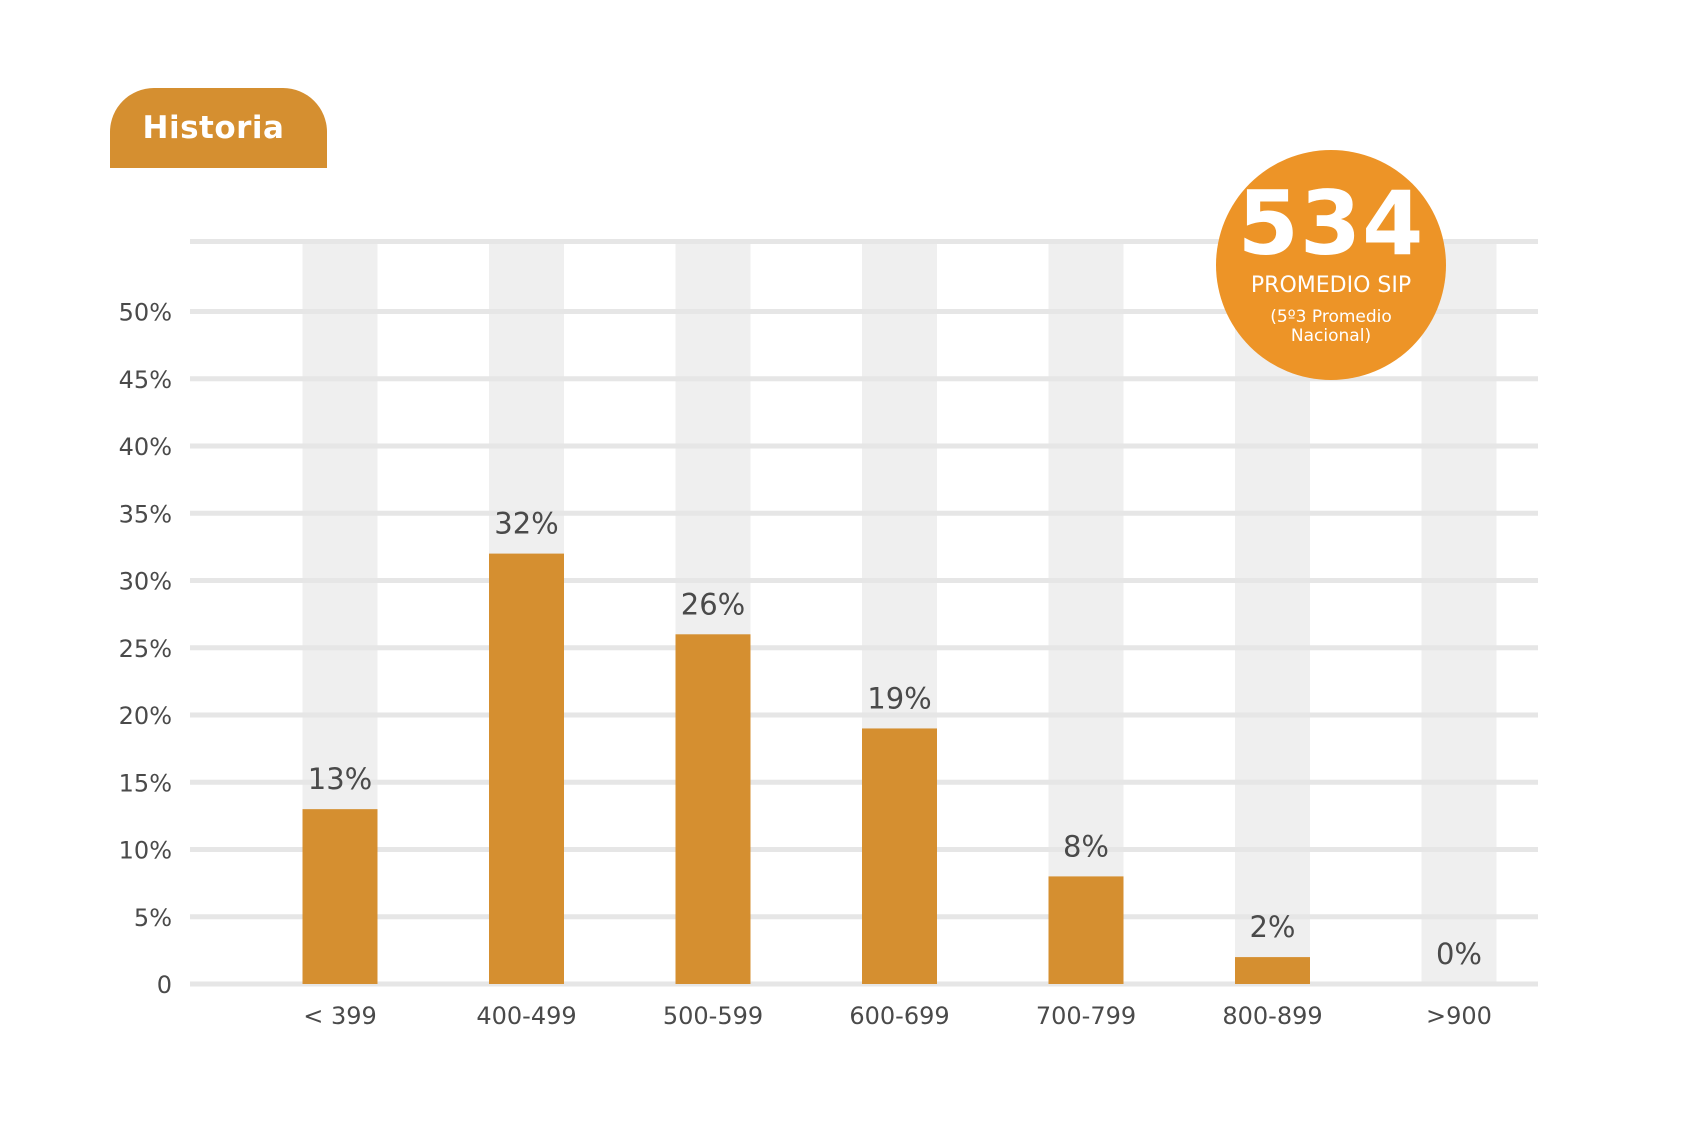  What do you see at coordinates (153, 918) in the screenshot?
I see `y-tick-label: 5%` at bounding box center [153, 918].